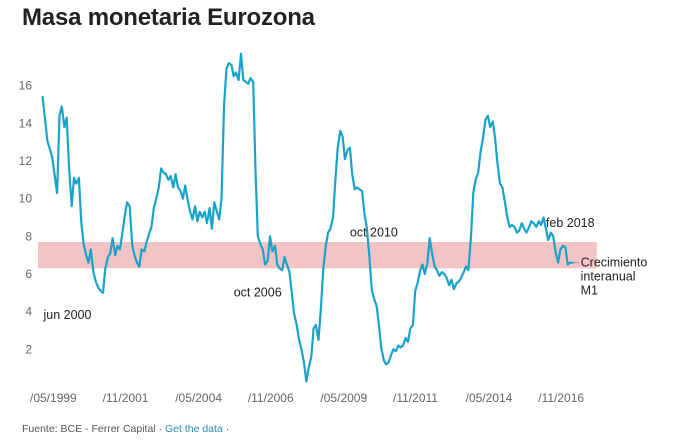 The width and height of the screenshot is (680, 442). What do you see at coordinates (608, 277) in the screenshot?
I see `series-label-line: interanual` at bounding box center [608, 277].